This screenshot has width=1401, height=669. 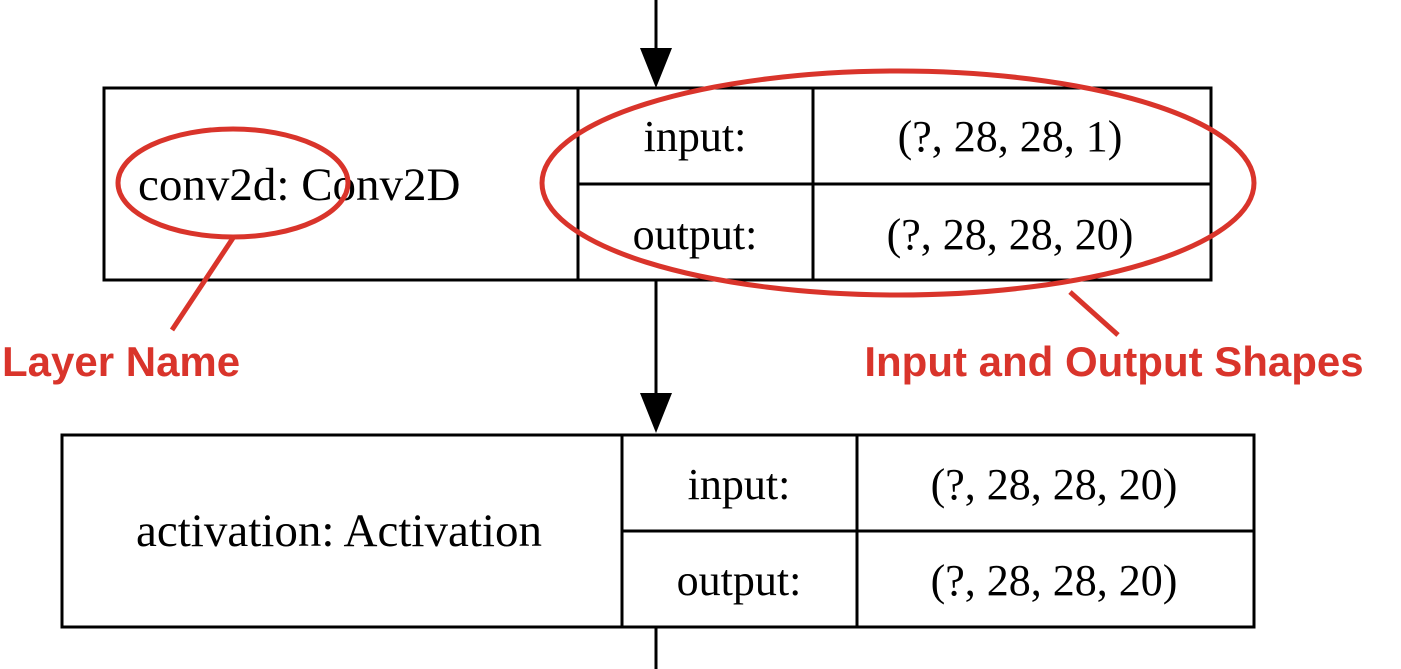 What do you see at coordinates (1113, 361) in the screenshot?
I see `io-shapes-annotation: Input and Output Shapes` at bounding box center [1113, 361].